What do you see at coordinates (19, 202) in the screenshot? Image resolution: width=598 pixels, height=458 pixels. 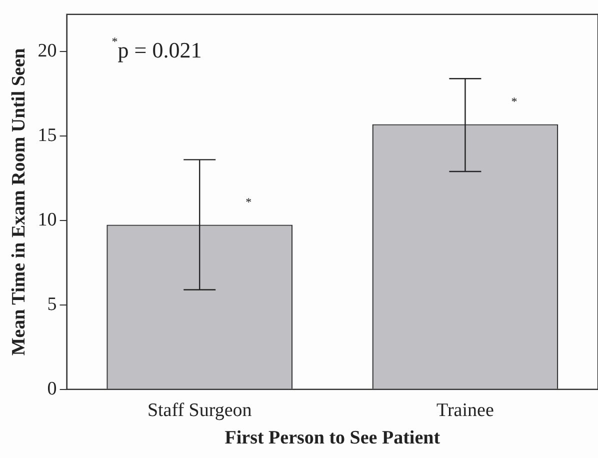 I see `y-axis-title: Mean Time in Exam Room Until Seen` at bounding box center [19, 202].